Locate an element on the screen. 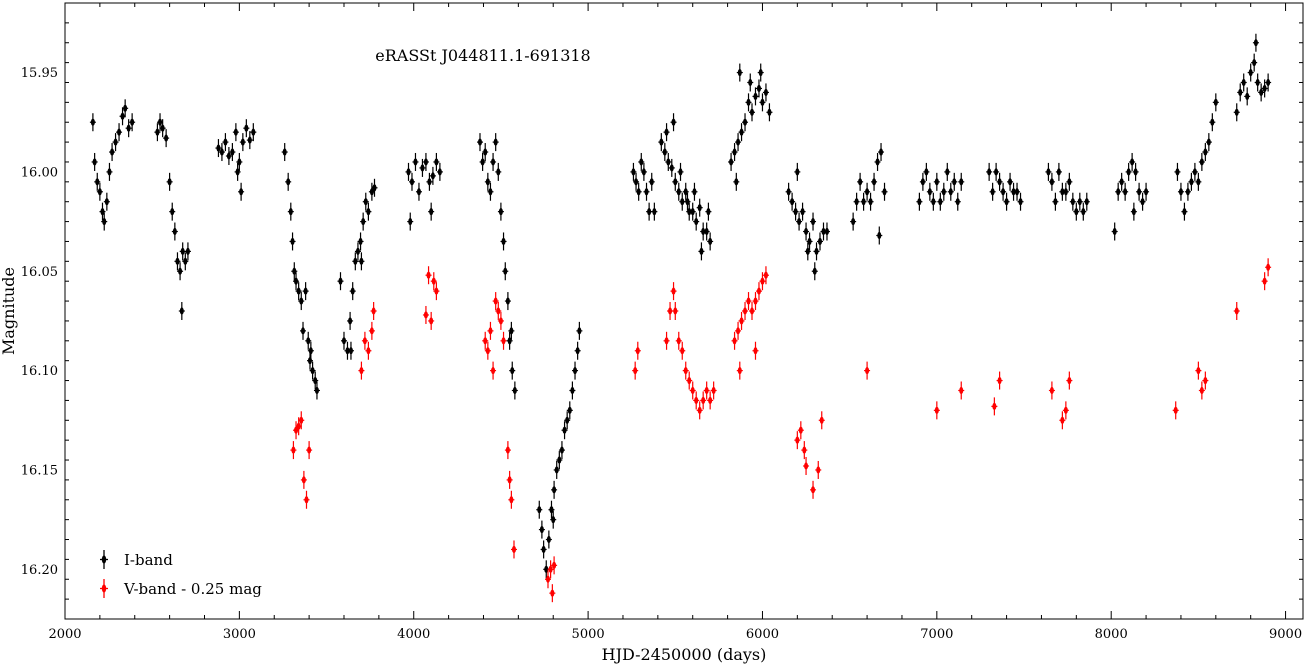 This screenshot has width=1307, height=666. legend: I-band V-band - 0.25 mag is located at coordinates (181, 574).